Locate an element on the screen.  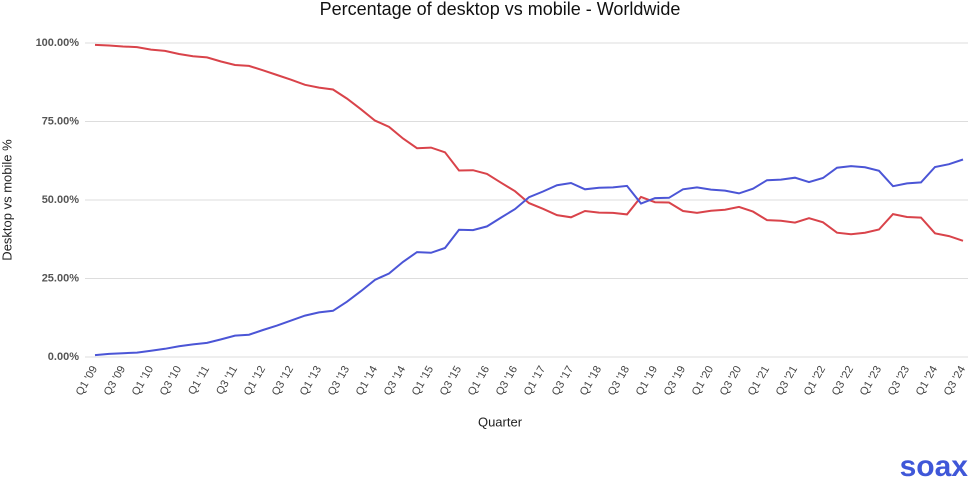
y-axis-label: Desktop vs mobile % is located at coordinates (7, 200).